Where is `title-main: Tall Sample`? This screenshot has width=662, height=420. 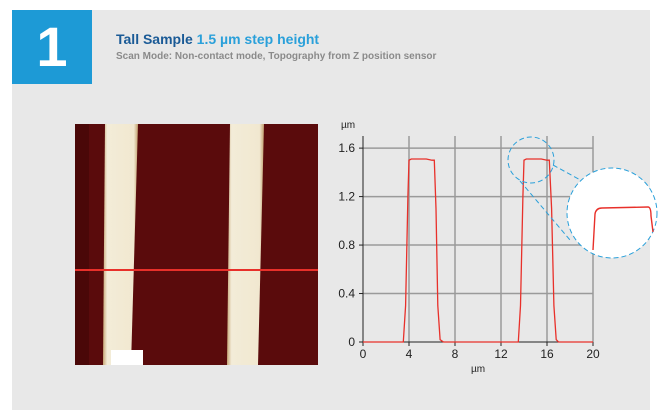 title-main: Tall Sample is located at coordinates (154, 39).